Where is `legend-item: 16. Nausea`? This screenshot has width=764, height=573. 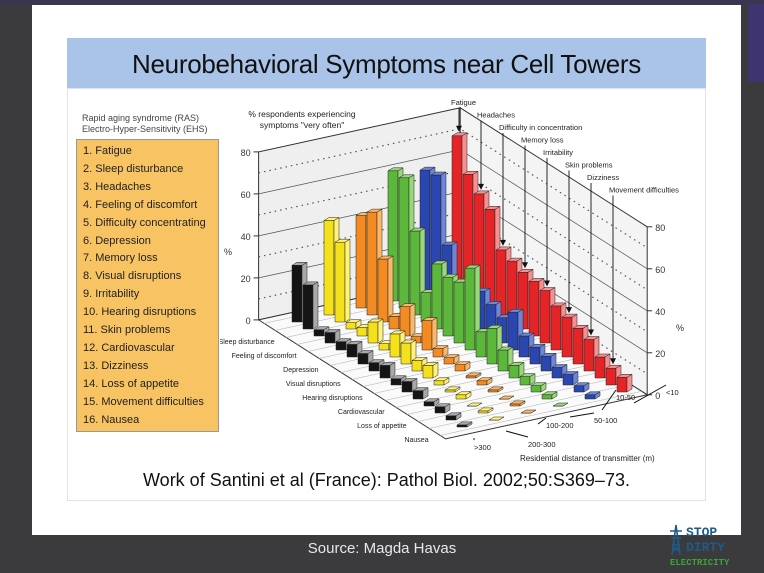 legend-item: 16. Nausea is located at coordinates (111, 419).